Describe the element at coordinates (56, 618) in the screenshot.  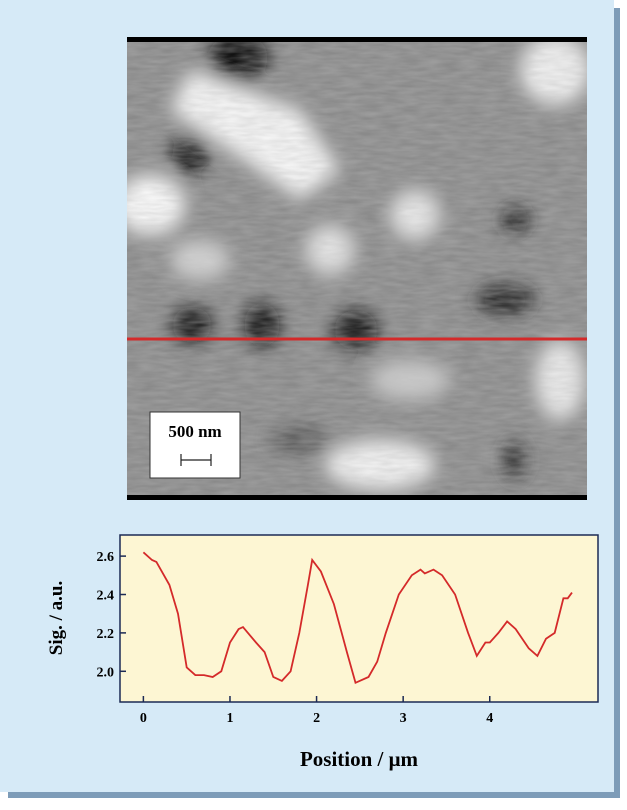
I see `y-axis-label: Sig. / a.u.` at that location.